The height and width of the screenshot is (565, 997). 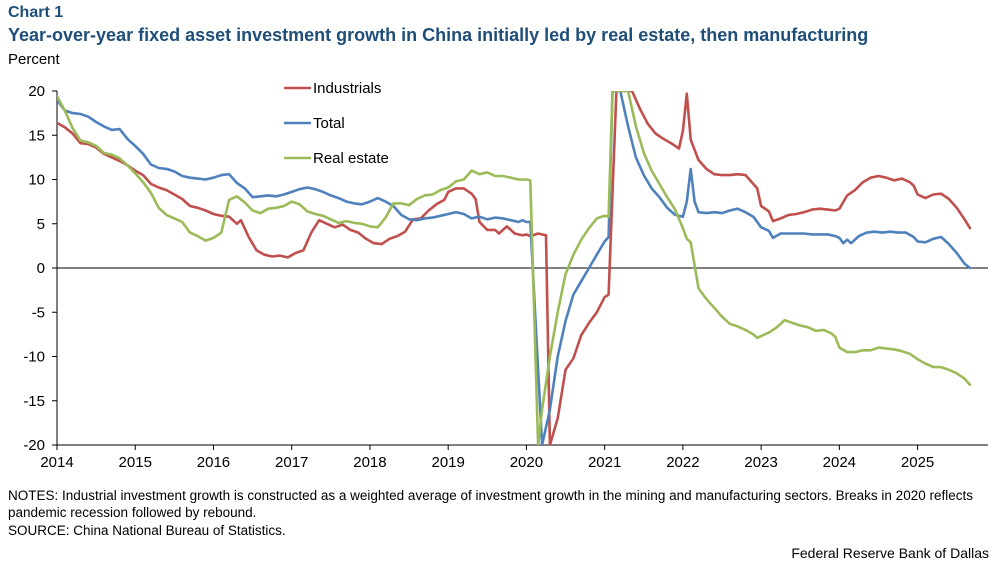 What do you see at coordinates (890, 553) in the screenshot?
I see `publisher-credit: Federal Reserve Bank of Dallas` at bounding box center [890, 553].